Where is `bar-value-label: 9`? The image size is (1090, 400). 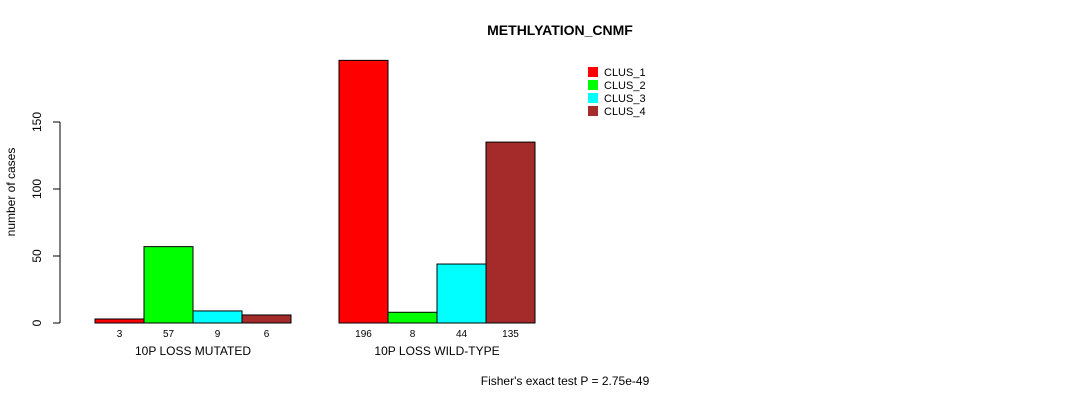 bar-value-label: 9 is located at coordinates (218, 334).